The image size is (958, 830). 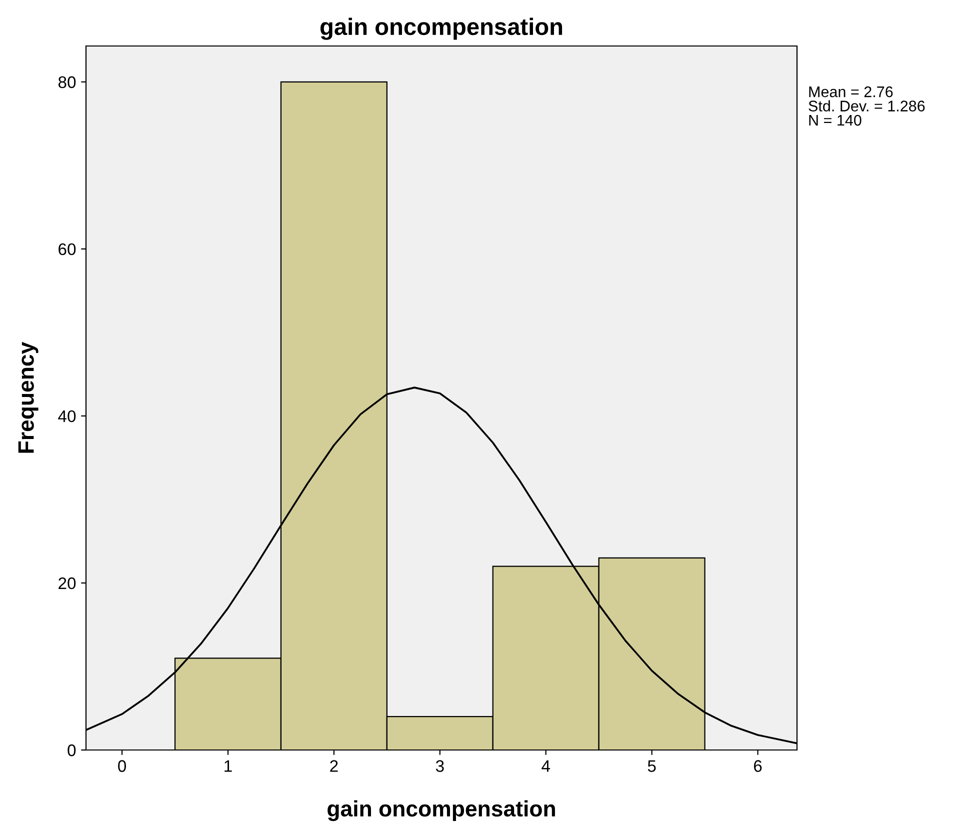 What do you see at coordinates (866, 106) in the screenshot?
I see `text: Std. Dev. = 1.286` at bounding box center [866, 106].